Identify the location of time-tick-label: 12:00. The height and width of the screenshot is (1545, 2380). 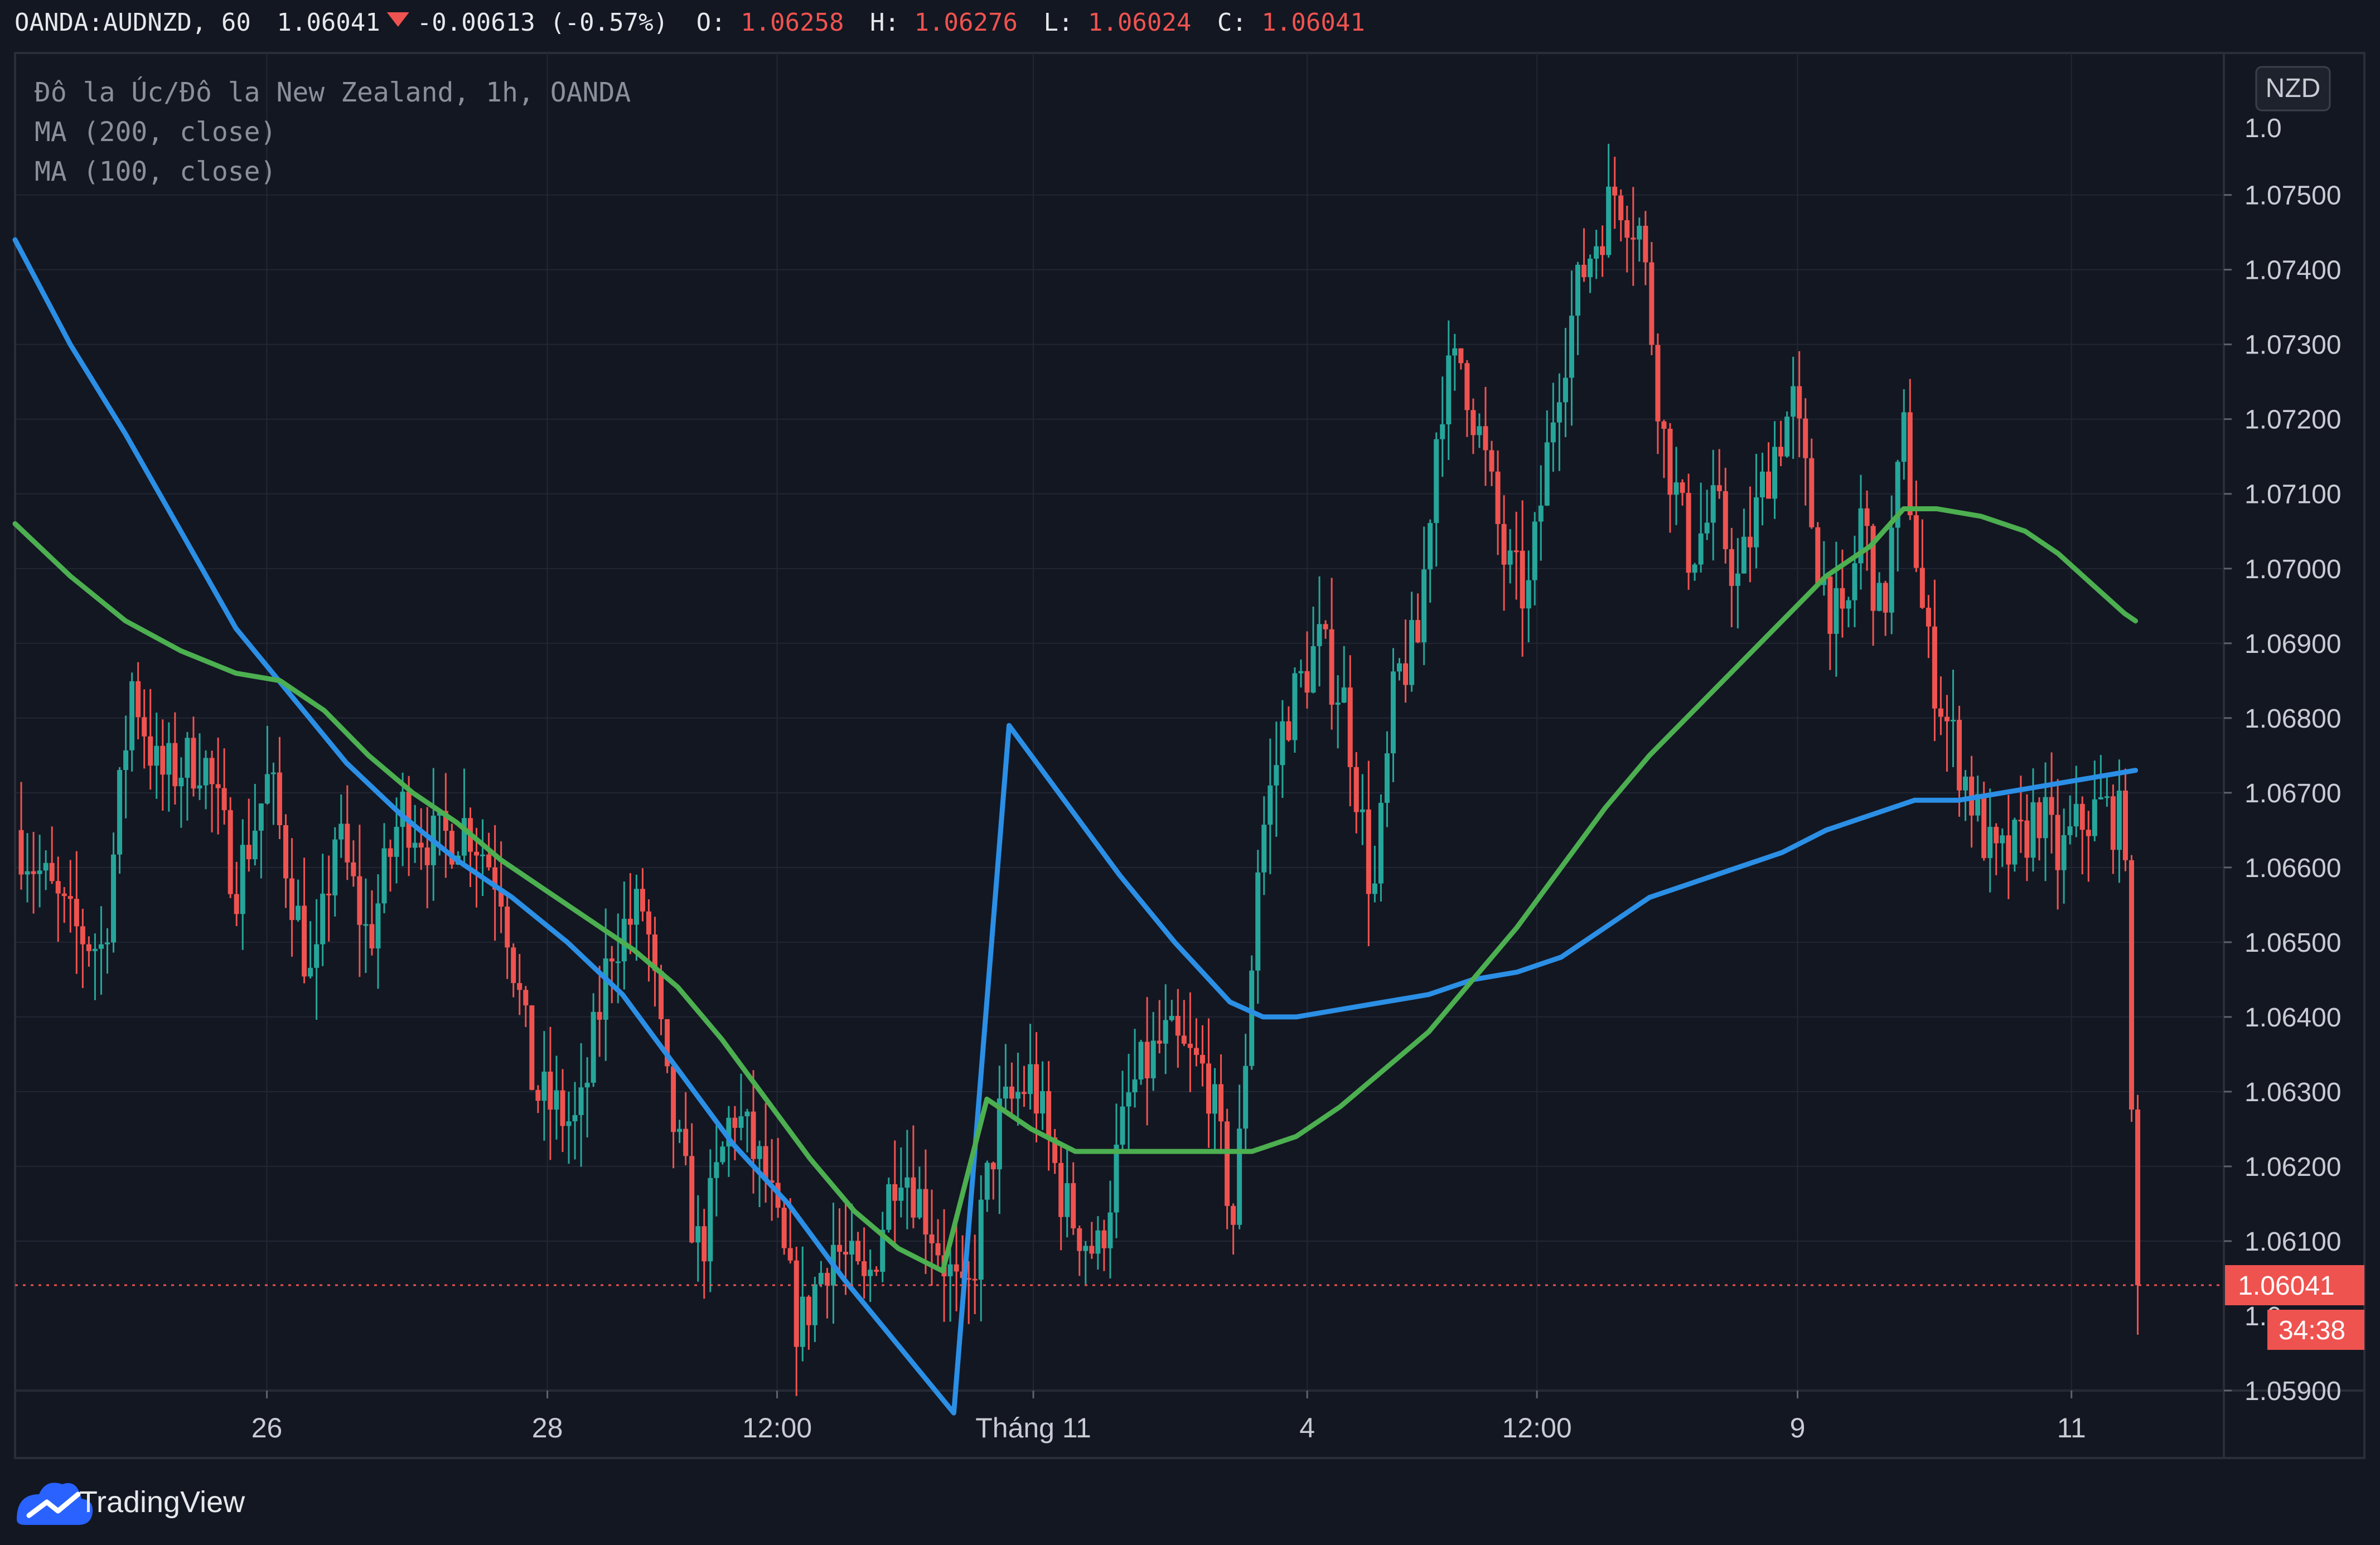
(1537, 1428).